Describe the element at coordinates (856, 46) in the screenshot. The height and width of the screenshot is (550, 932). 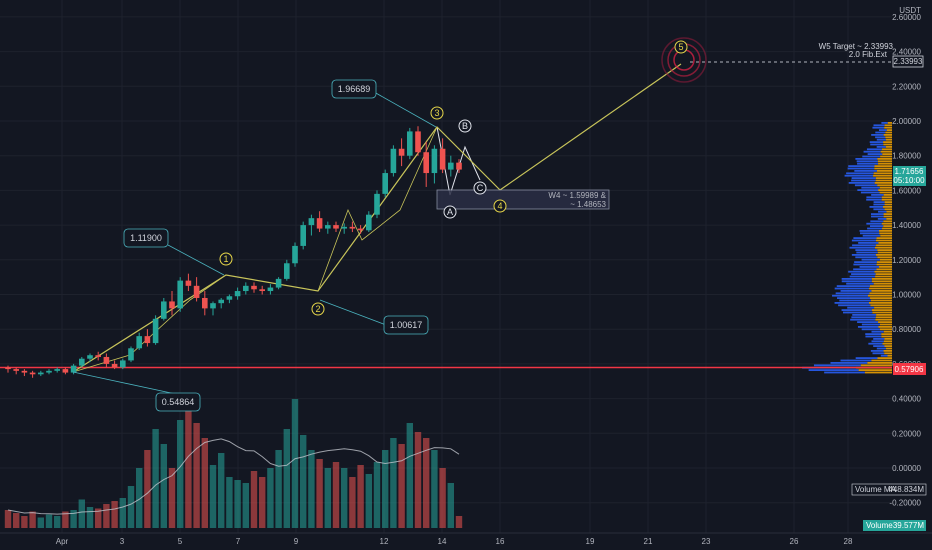
I see `w5-target-label: W5 Target ~ 2.33993` at that location.